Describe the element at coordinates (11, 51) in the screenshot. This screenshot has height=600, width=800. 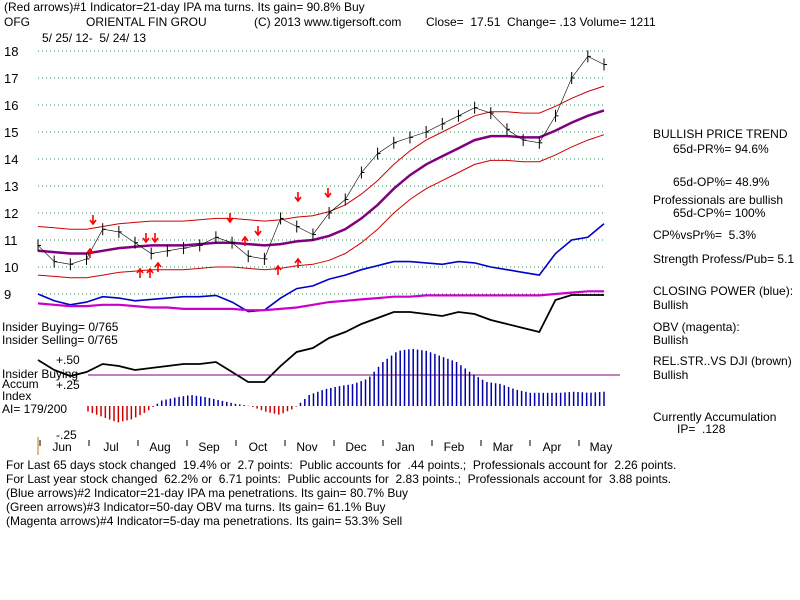
I see `y-tick-label: 18` at that location.